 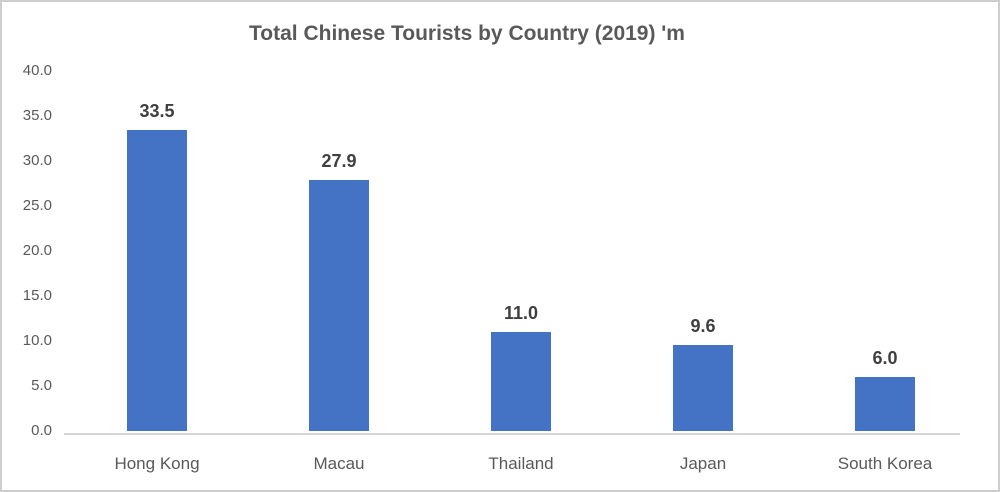 What do you see at coordinates (521, 463) in the screenshot?
I see `category-label-thailand: Thailand` at bounding box center [521, 463].